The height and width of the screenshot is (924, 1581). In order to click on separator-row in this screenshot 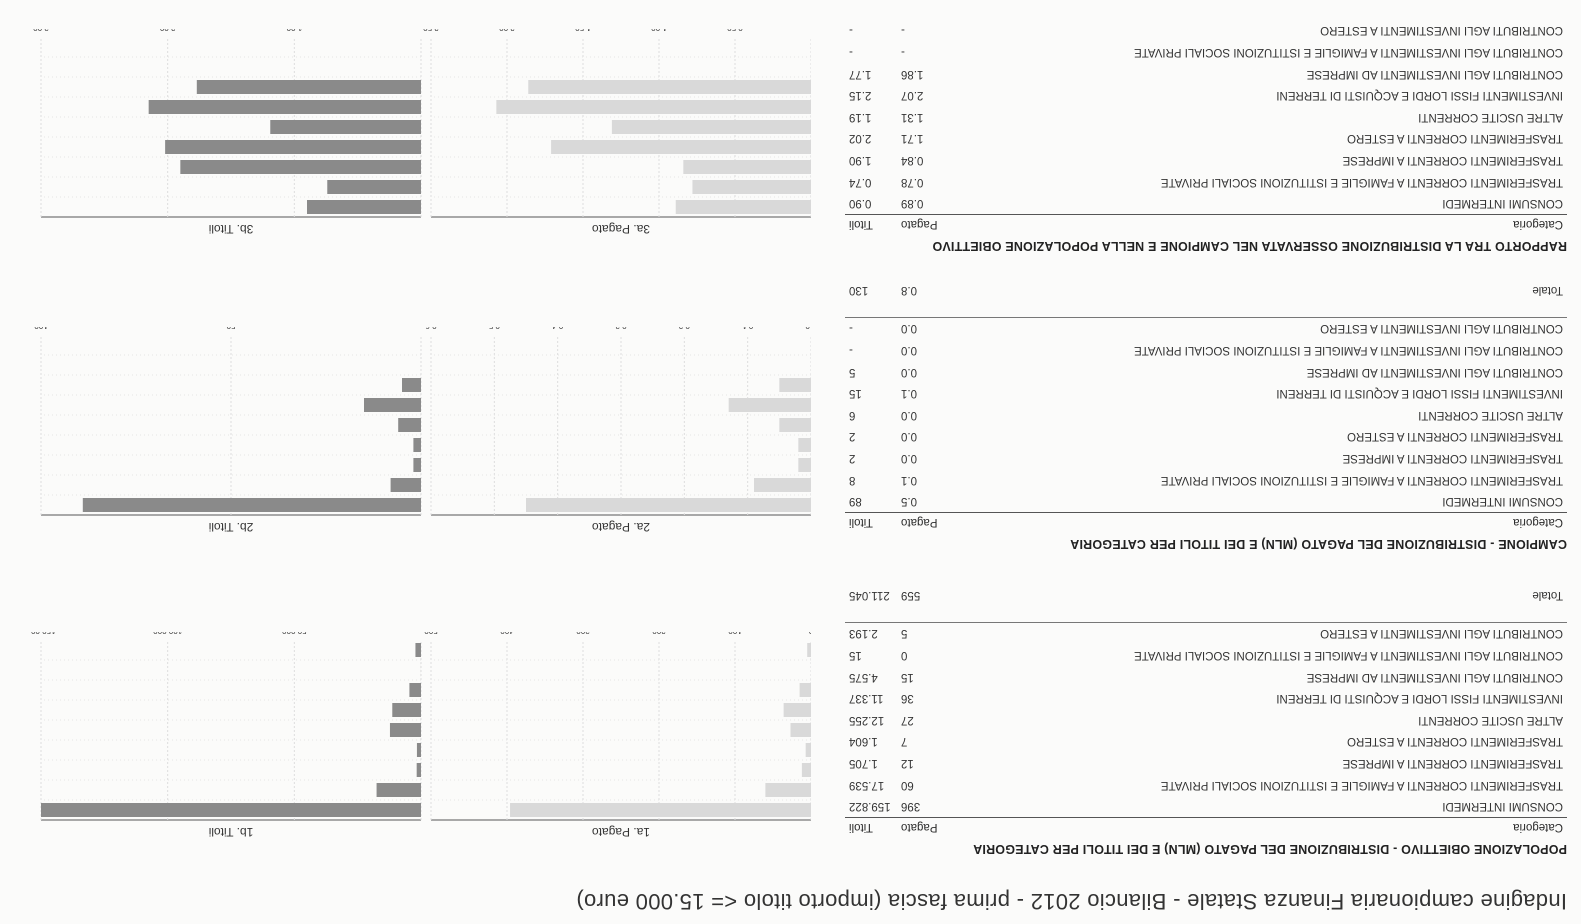, I will do `click(1206, 310)`.